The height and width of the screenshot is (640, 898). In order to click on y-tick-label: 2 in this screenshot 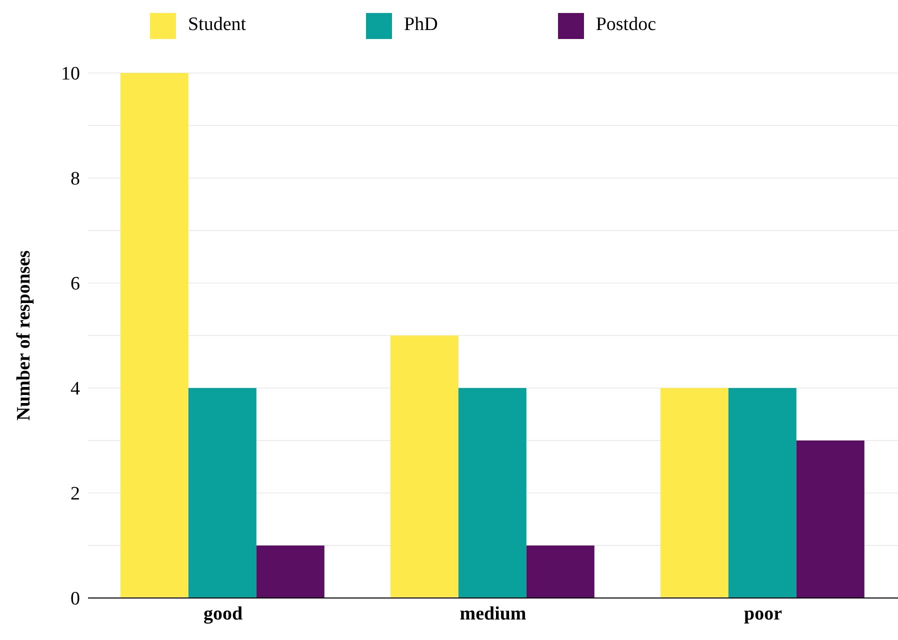, I will do `click(75, 494)`.